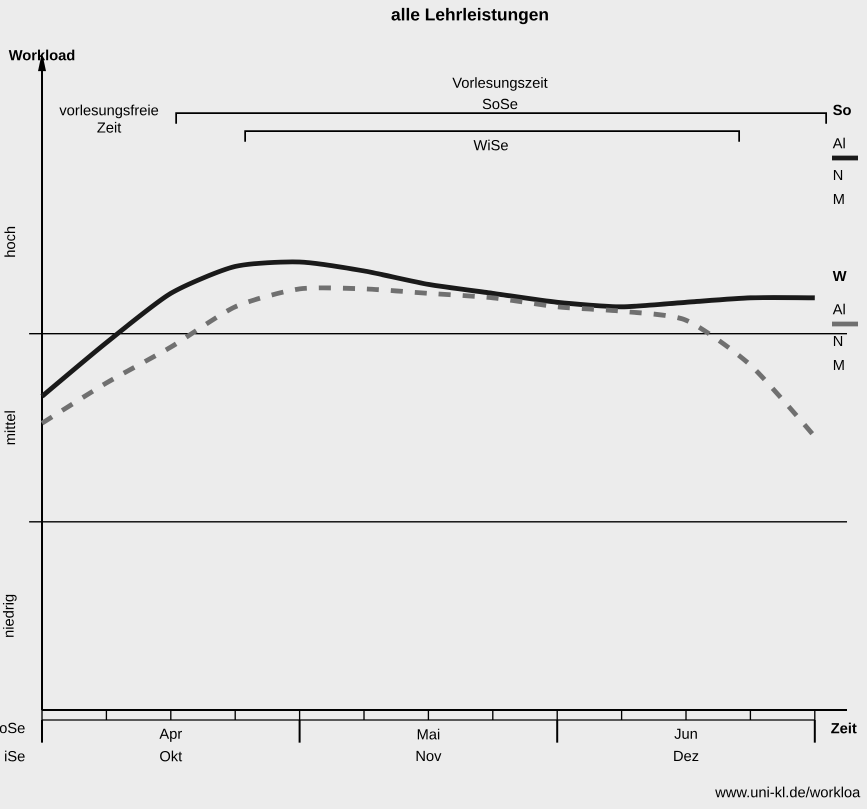 This screenshot has height=809, width=867. I want to click on text: mittel, so click(10, 427).